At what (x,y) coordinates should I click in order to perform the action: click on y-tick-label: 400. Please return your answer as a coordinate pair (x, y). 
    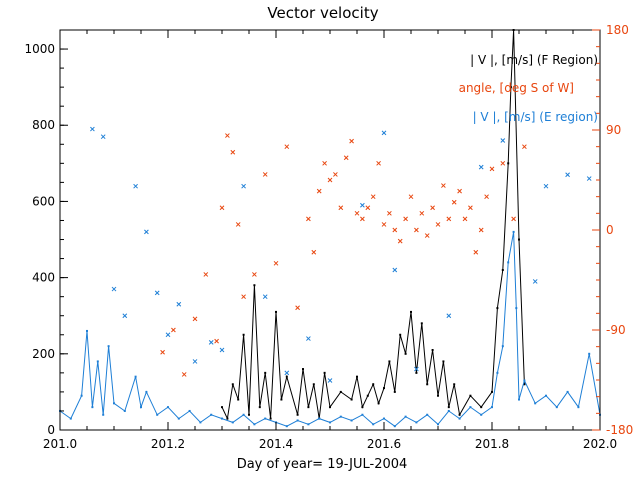
    Looking at the image, I should click on (43, 278).